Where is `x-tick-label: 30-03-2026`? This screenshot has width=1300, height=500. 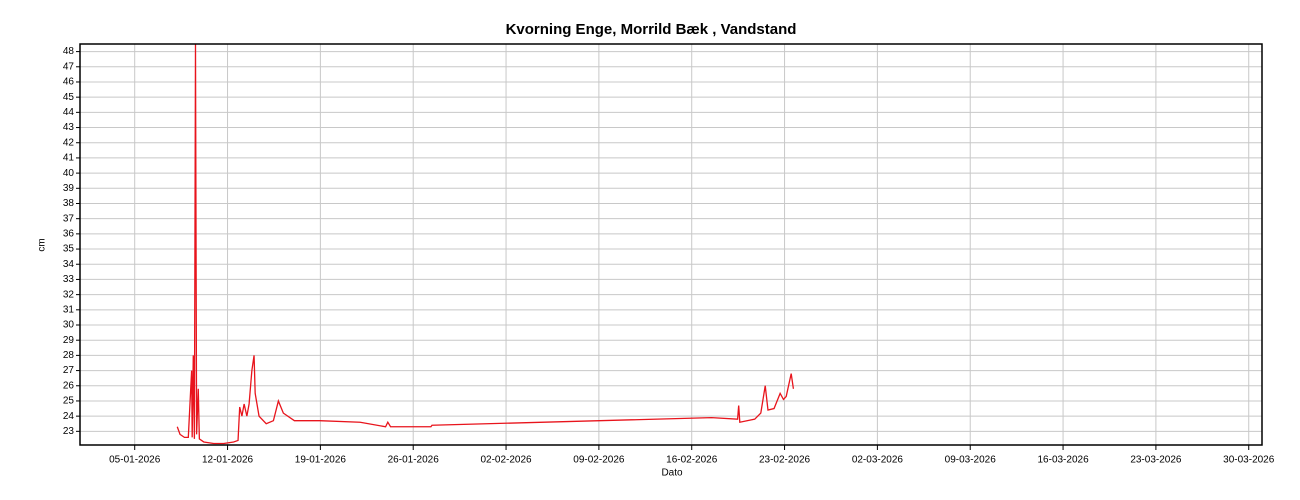
x-tick-label: 30-03-2026 is located at coordinates (1249, 460).